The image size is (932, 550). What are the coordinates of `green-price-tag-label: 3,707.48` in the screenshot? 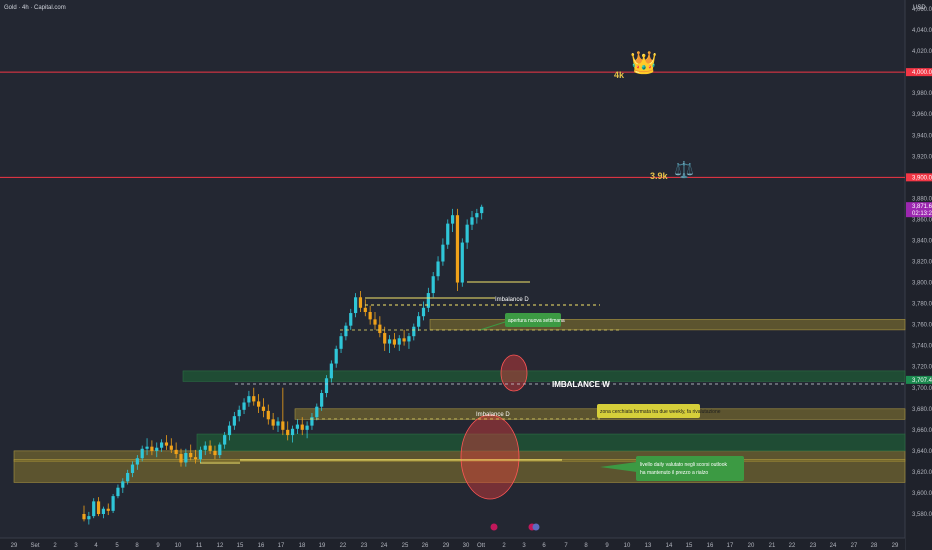 It's located at (922, 381).